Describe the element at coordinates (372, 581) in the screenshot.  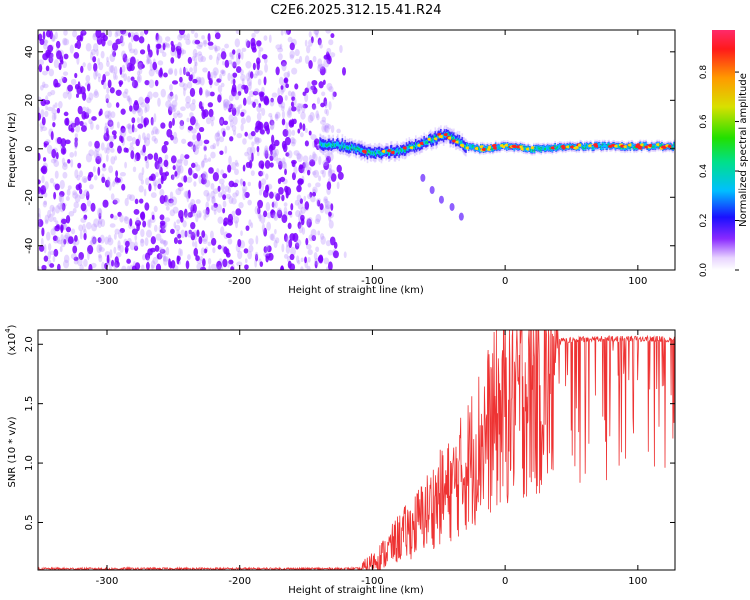
I see `snr-xtick-label: -100` at that location.